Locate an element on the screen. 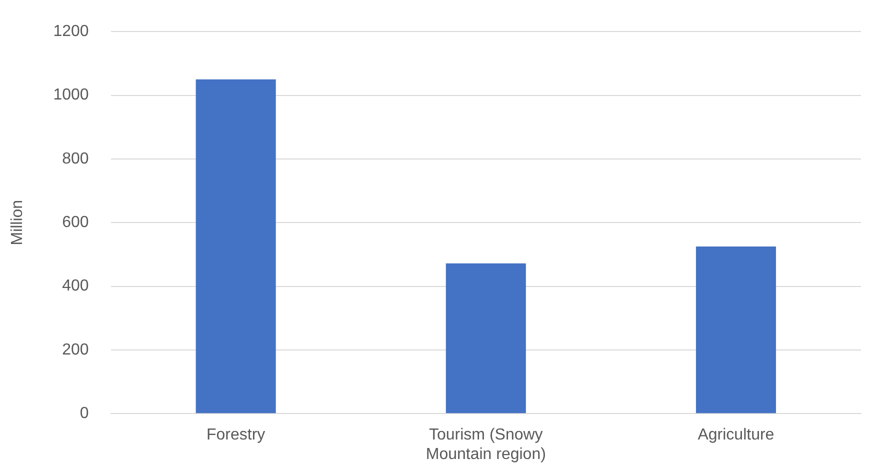 Image resolution: width=871 pixels, height=476 pixels. y-tick-label: 800 is located at coordinates (75, 159).